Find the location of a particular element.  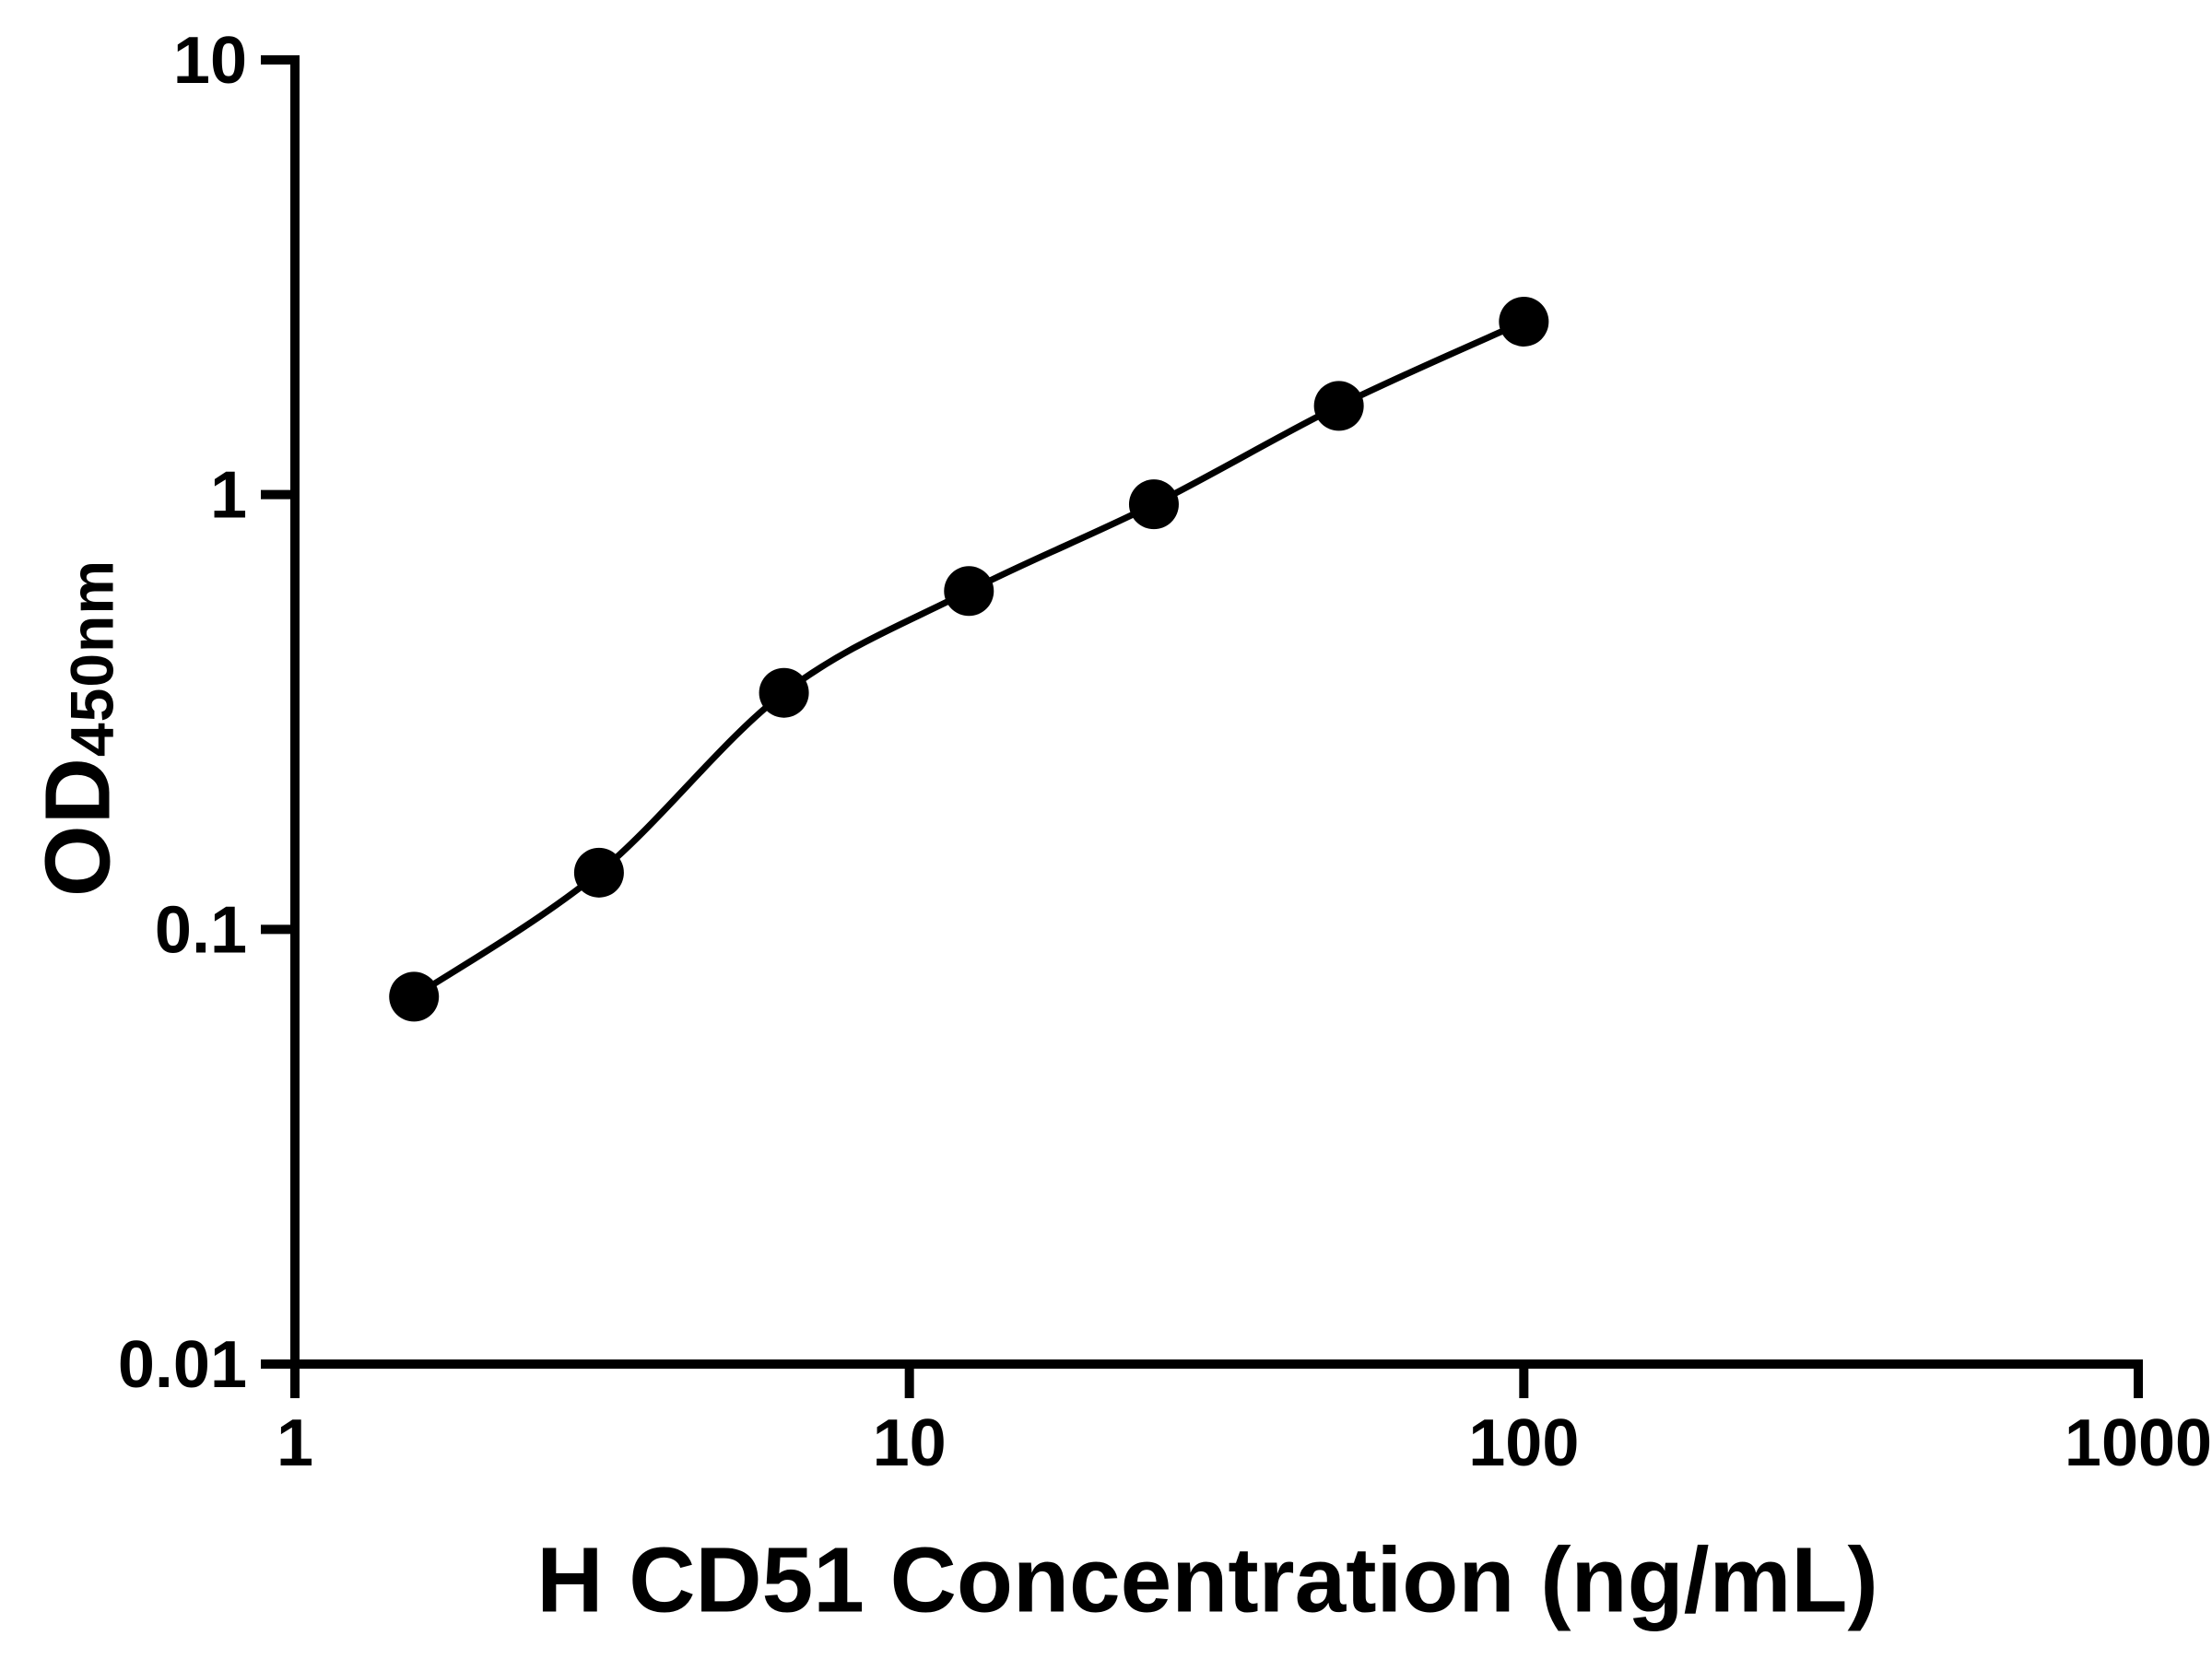

x-axis-title: H CD51 Concentration (ng/mL) is located at coordinates (1207, 1580).